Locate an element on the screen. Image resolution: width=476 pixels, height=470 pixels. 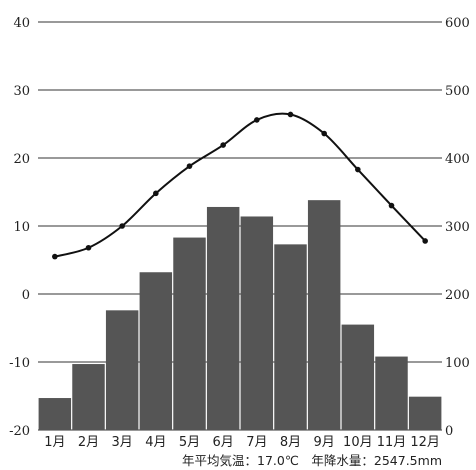
left-axis-ticks: 40 30 20 10 0 -10 -20 is located at coordinates (19, 227).